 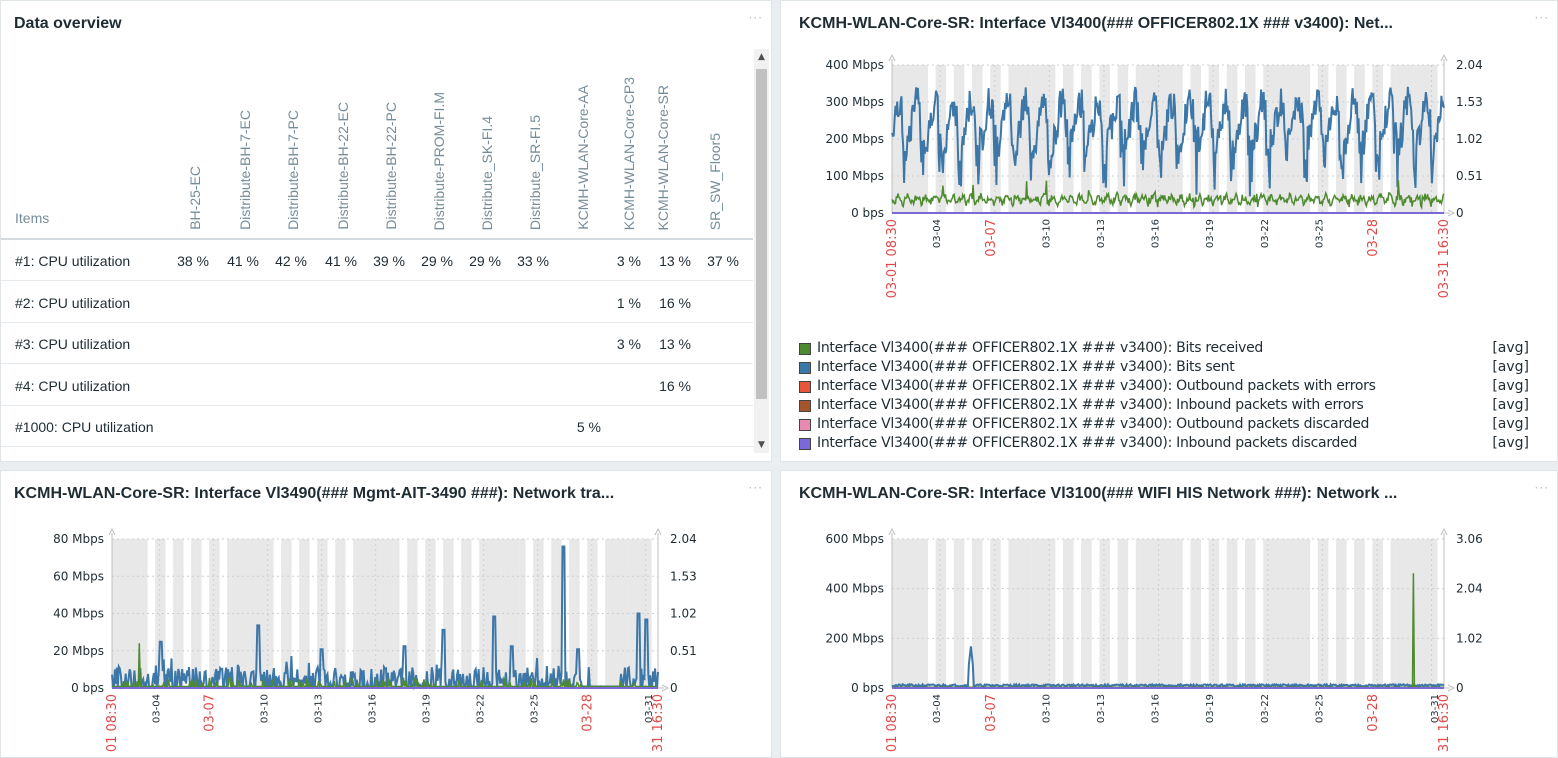 What do you see at coordinates (487, 172) in the screenshot?
I see `overview-column-header: Distribute_SK-FI.4` at bounding box center [487, 172].